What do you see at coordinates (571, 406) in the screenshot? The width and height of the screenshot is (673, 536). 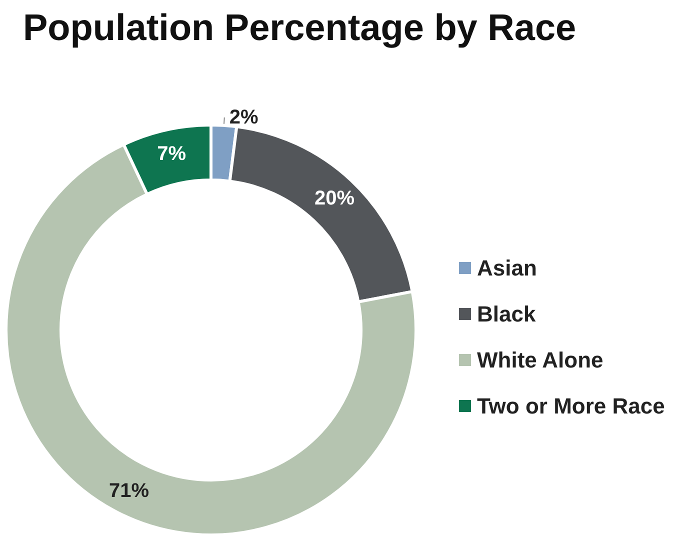 I see `legend-label: Two or More Race` at bounding box center [571, 406].